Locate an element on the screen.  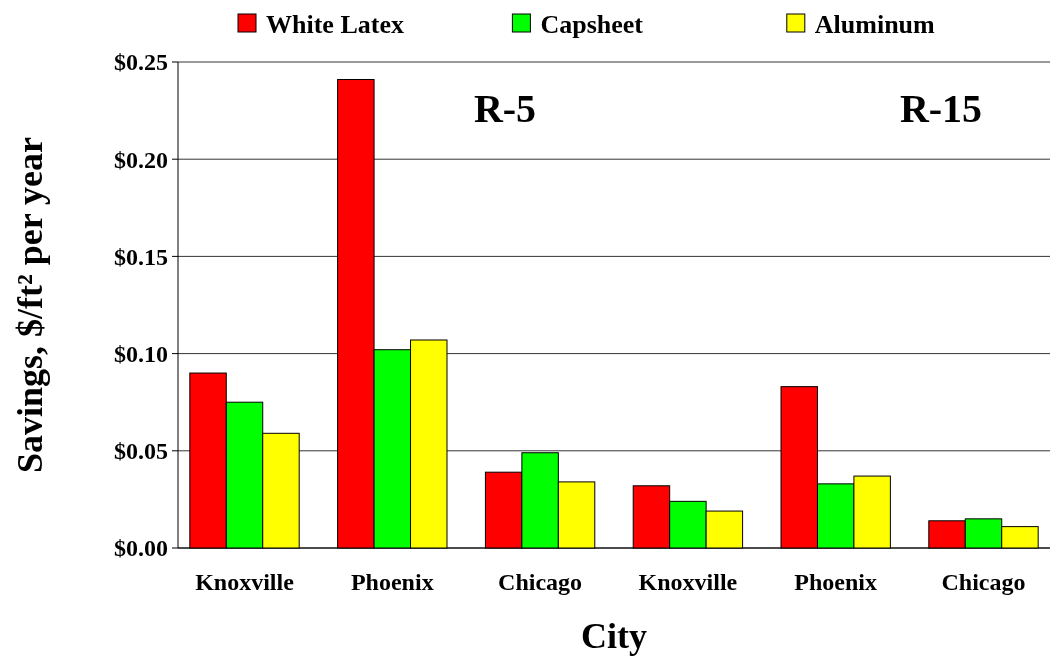
legend-label: Aluminum is located at coordinates (875, 25).